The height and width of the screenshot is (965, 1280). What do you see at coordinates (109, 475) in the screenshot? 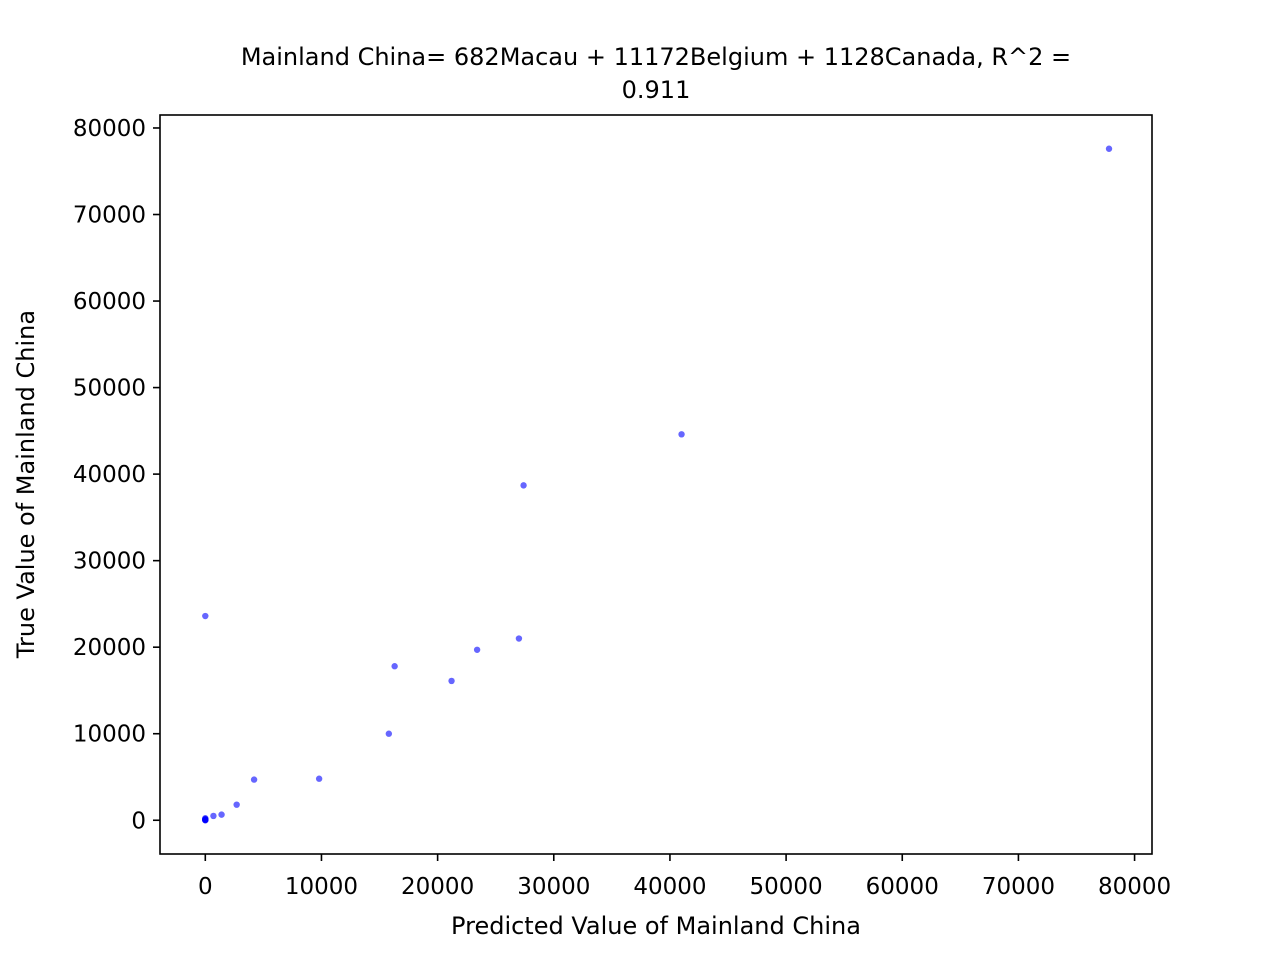
I see `y-tick-label: 40000` at bounding box center [109, 475].